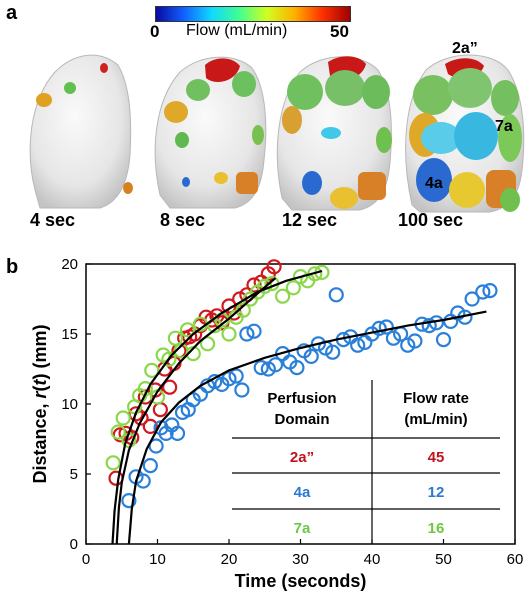 This screenshot has width=530, height=600. Describe the element at coordinates (310, 220) in the screenshot. I see `time-label-12sec: 12 sec` at that location.